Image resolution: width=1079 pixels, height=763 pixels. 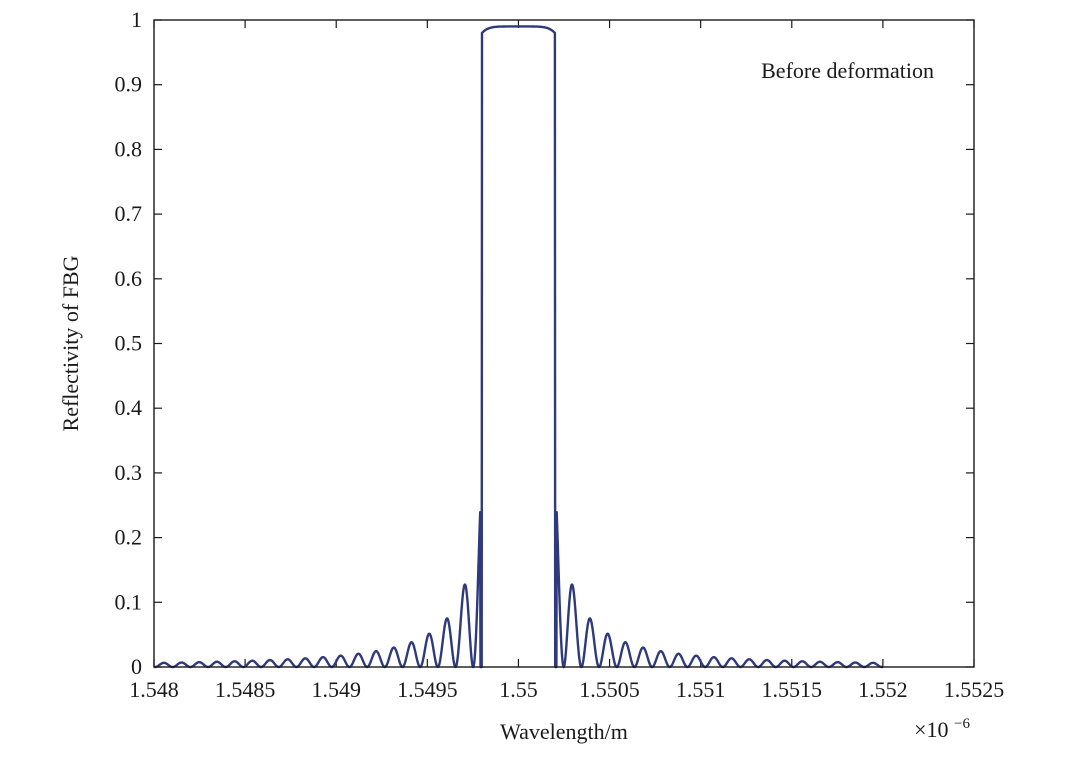 I want to click on x-tick-label: 1.55, so click(x=518, y=689).